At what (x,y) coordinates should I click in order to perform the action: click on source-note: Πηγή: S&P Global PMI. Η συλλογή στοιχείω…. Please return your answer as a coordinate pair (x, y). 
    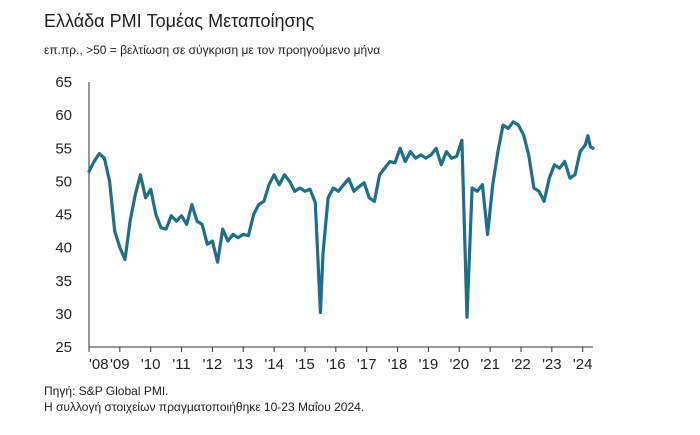
    Looking at the image, I should click on (204, 399).